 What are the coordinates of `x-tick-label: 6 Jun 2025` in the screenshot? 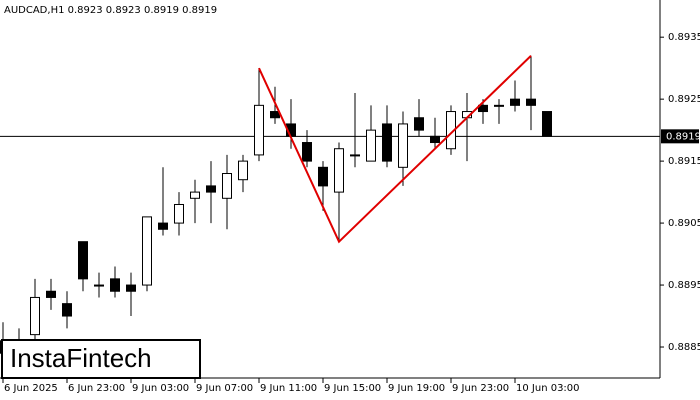 It's located at (31, 388).